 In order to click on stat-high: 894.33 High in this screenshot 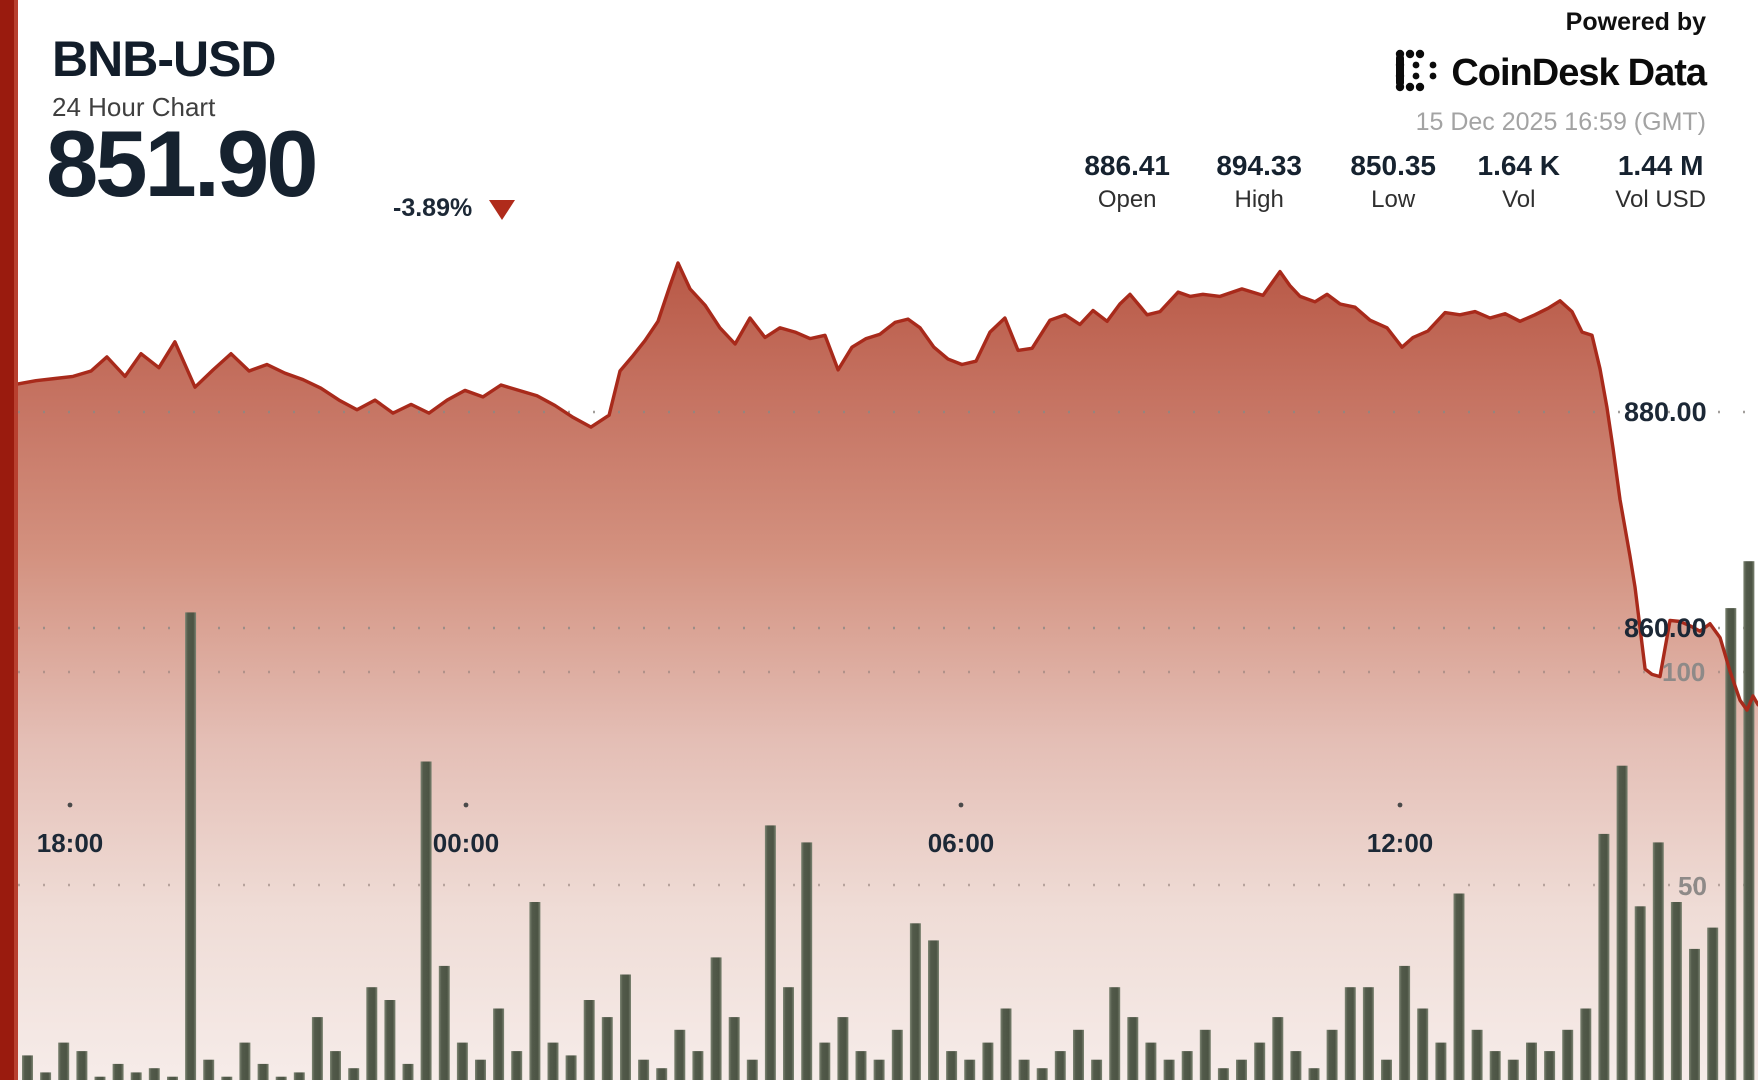, I will do `click(1259, 182)`.